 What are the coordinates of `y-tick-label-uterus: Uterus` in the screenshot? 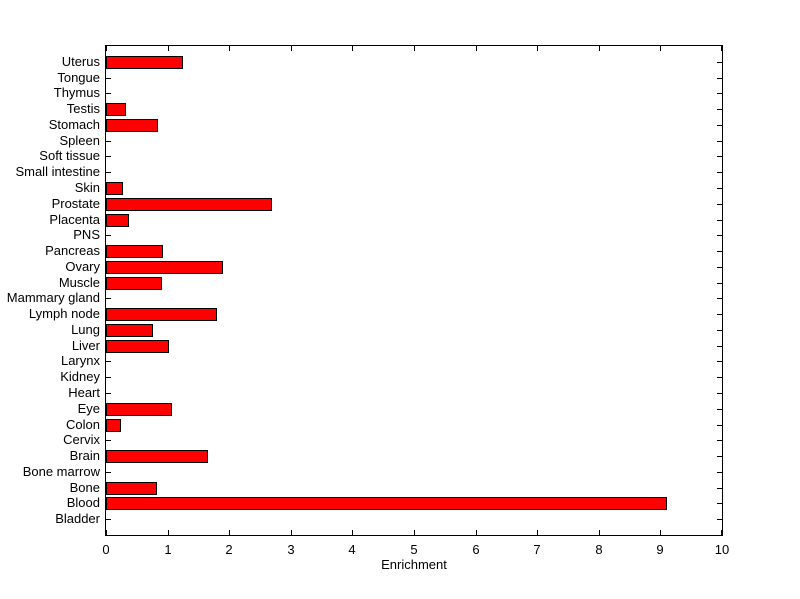 It's located at (80, 61).